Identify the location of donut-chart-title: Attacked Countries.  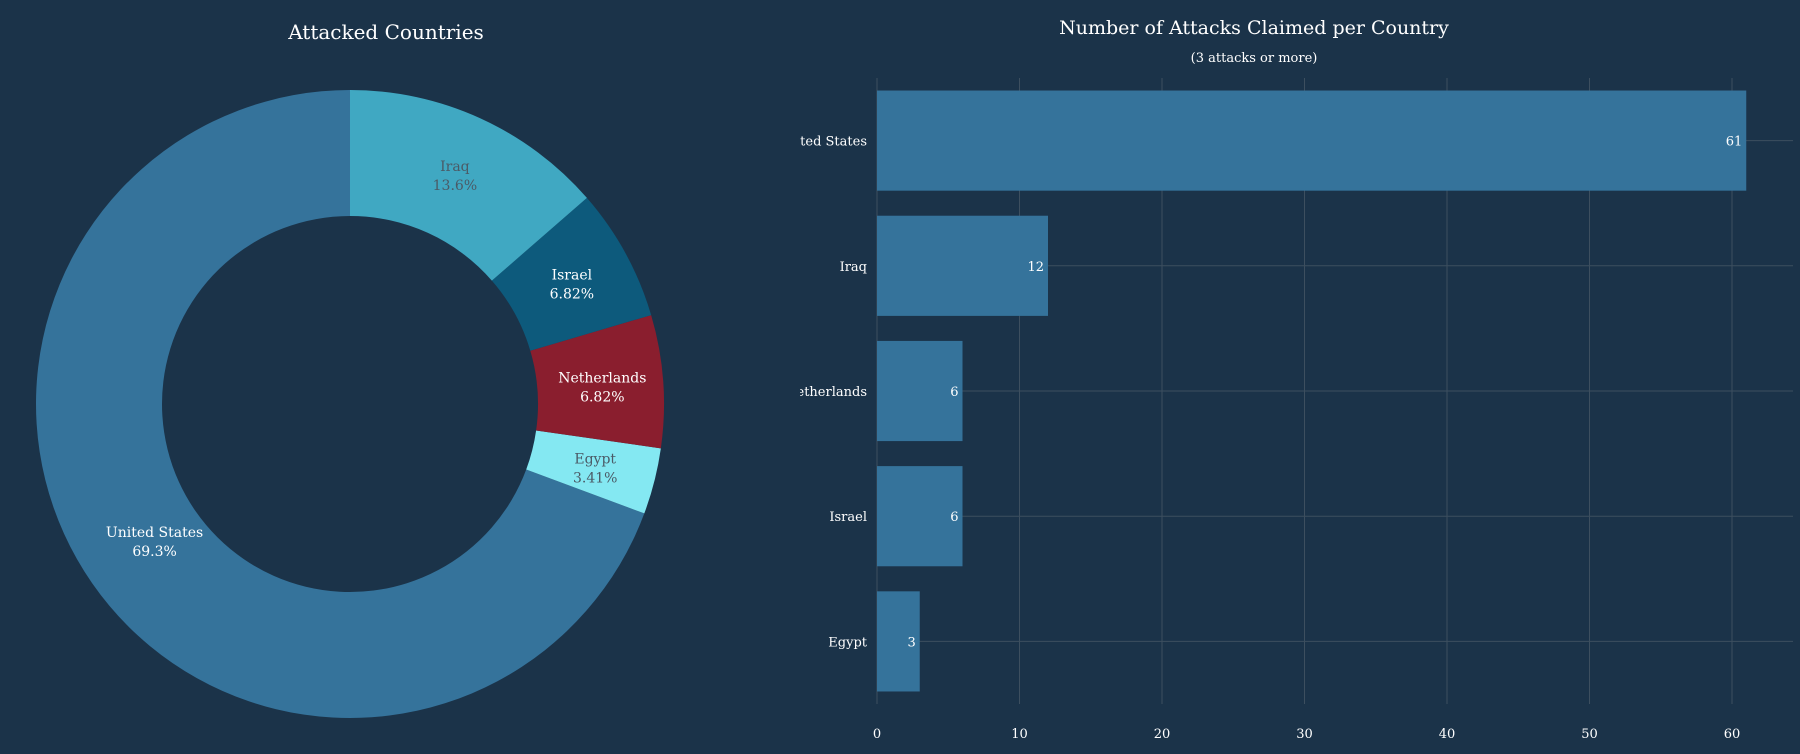
(385, 32).